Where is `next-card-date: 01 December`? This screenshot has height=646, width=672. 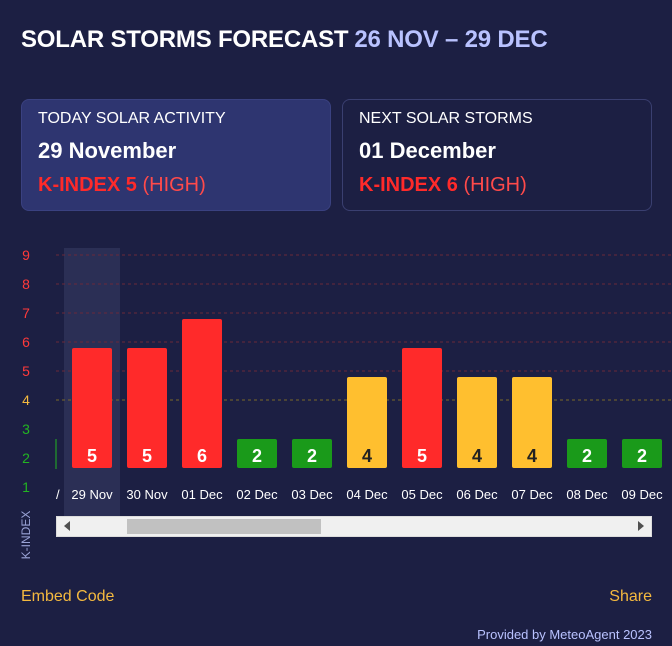 next-card-date: 01 December is located at coordinates (427, 150).